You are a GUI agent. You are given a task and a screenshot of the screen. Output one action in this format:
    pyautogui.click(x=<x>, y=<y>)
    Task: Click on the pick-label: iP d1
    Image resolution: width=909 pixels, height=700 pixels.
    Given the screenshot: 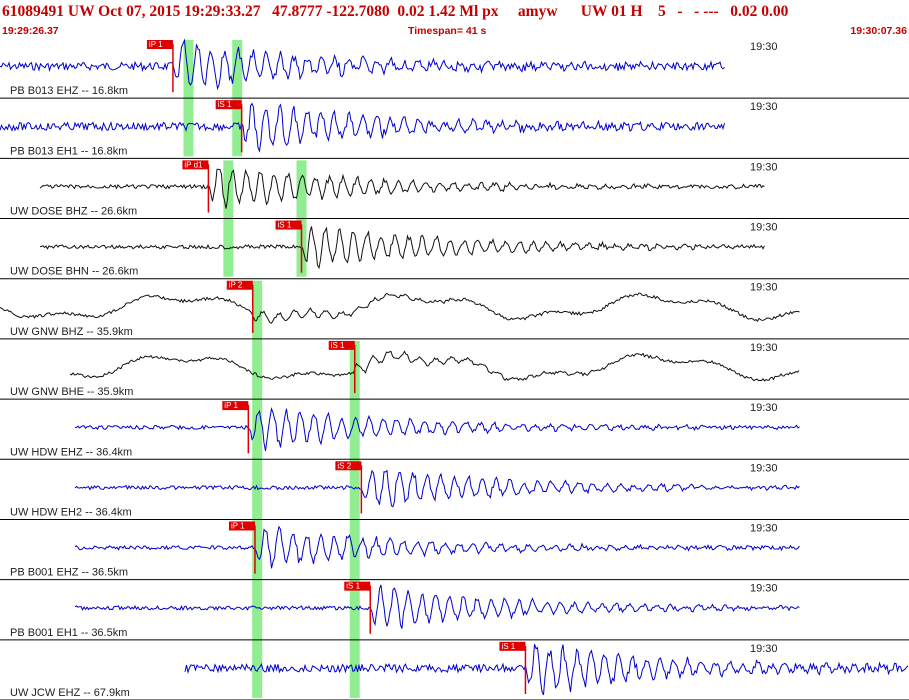 What is the action you would take?
    pyautogui.click(x=193, y=164)
    